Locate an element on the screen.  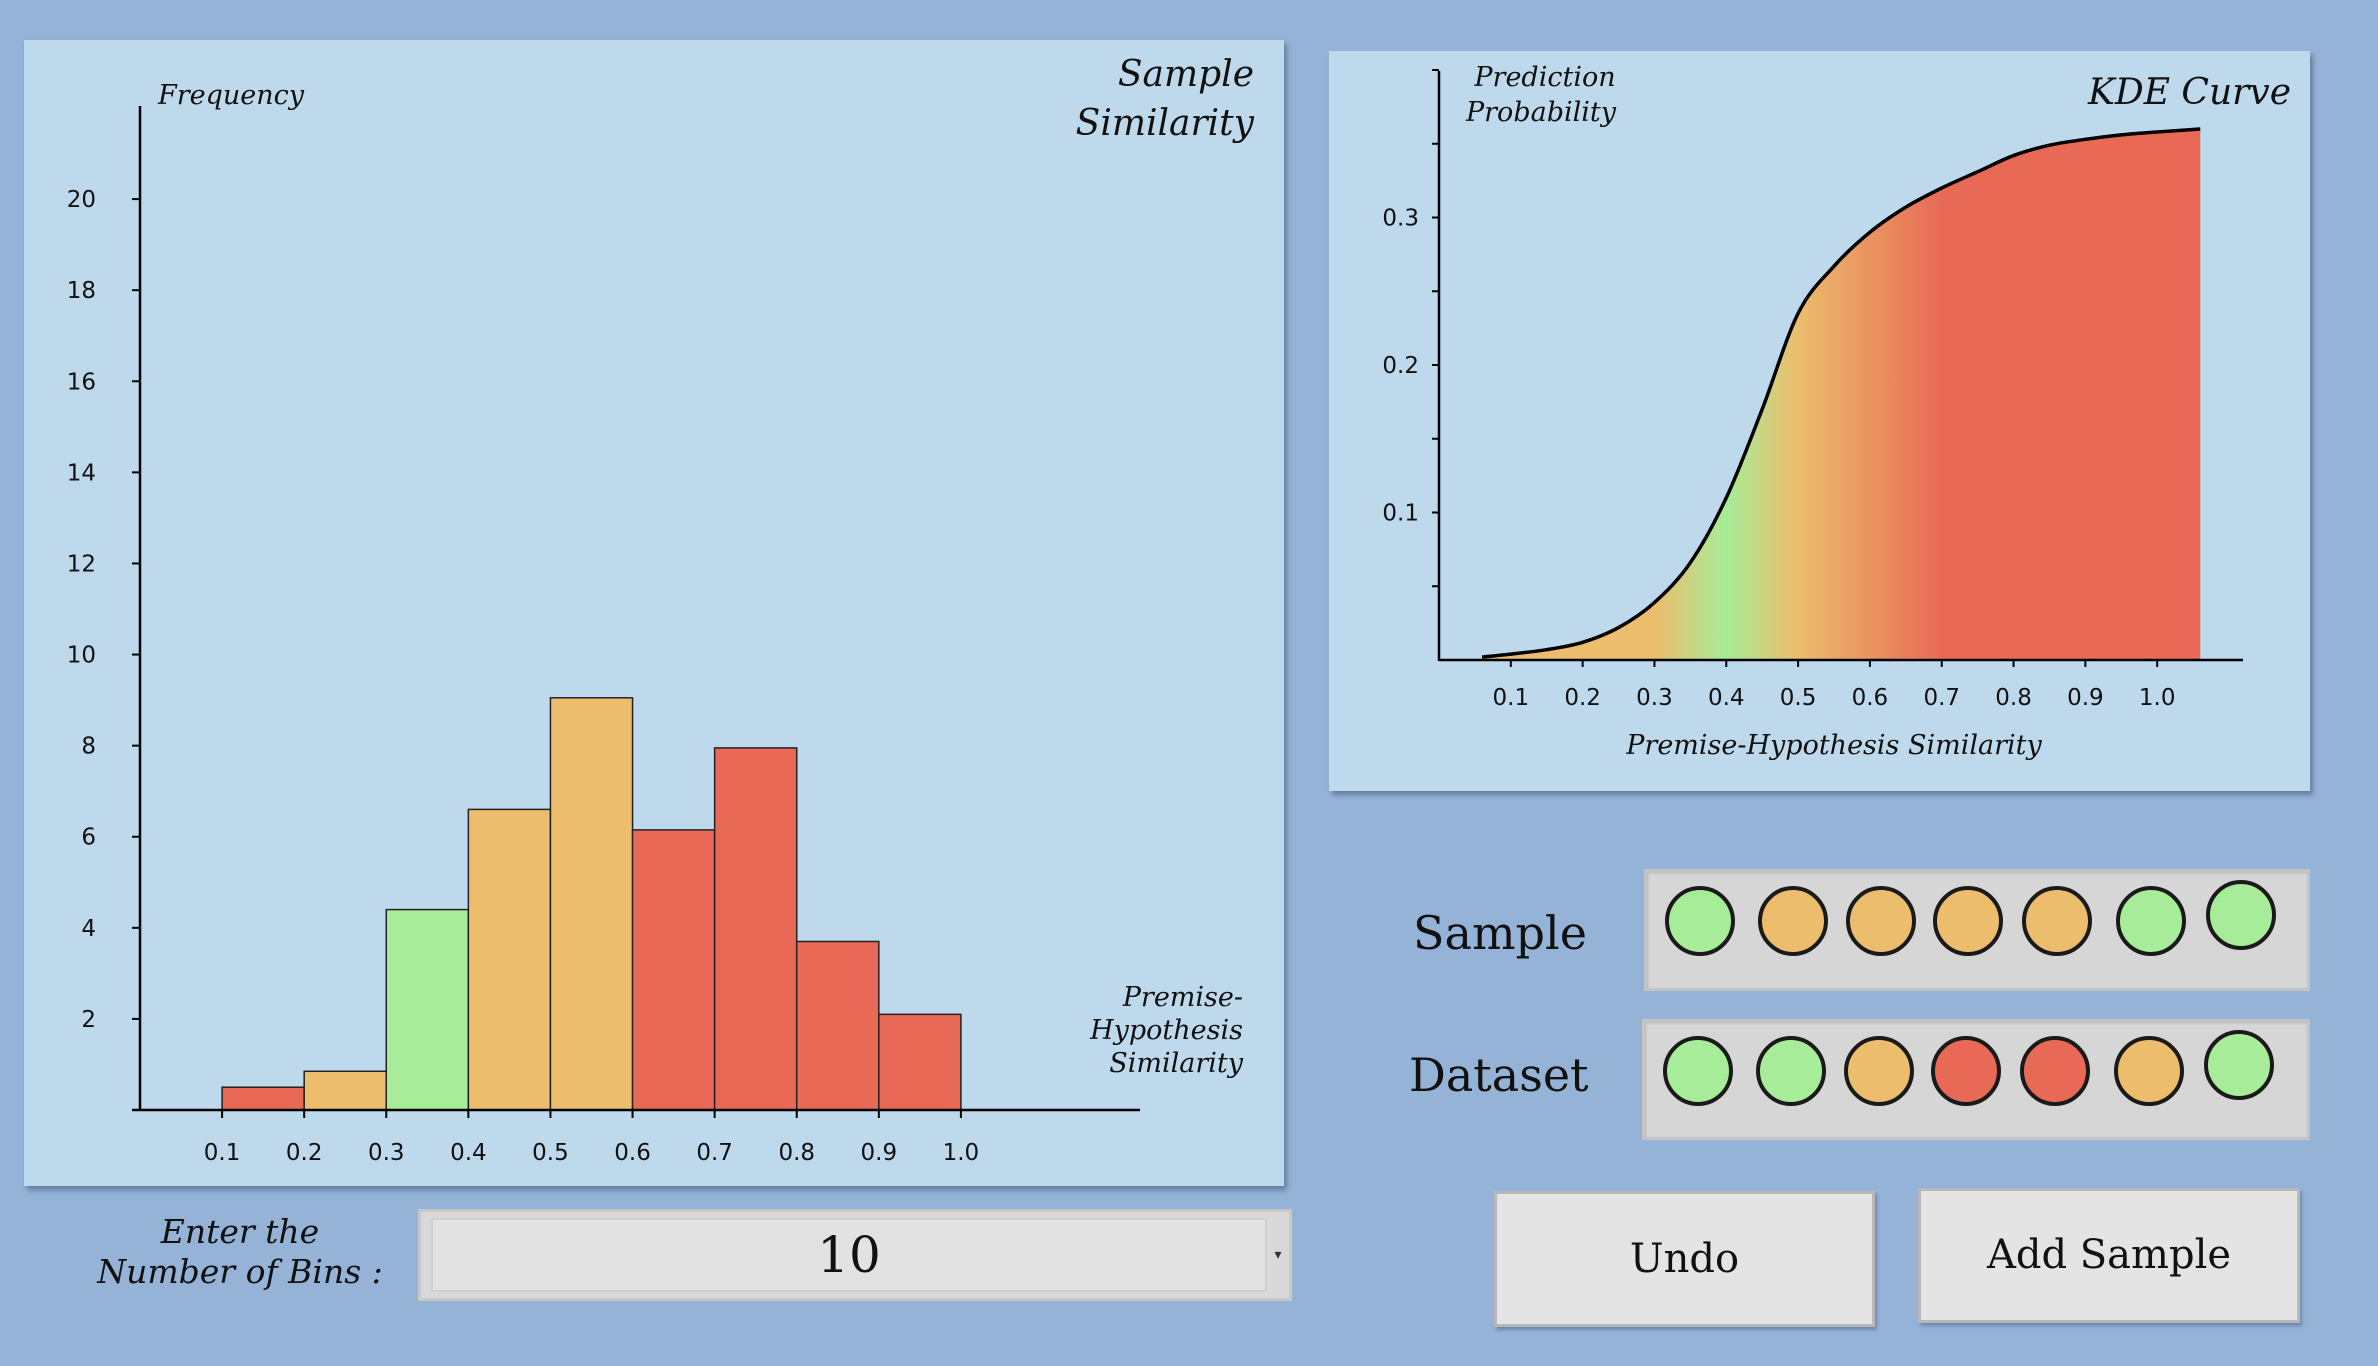
bins-input is located at coordinates (849, 1255).